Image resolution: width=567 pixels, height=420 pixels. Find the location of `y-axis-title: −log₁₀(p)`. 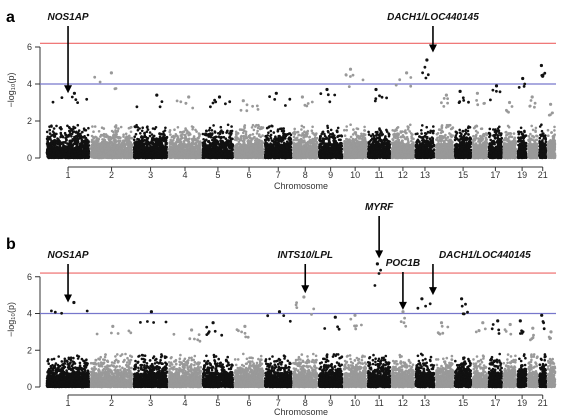

y-axis-title: −log₁₀(p) is located at coordinates (11, 89).